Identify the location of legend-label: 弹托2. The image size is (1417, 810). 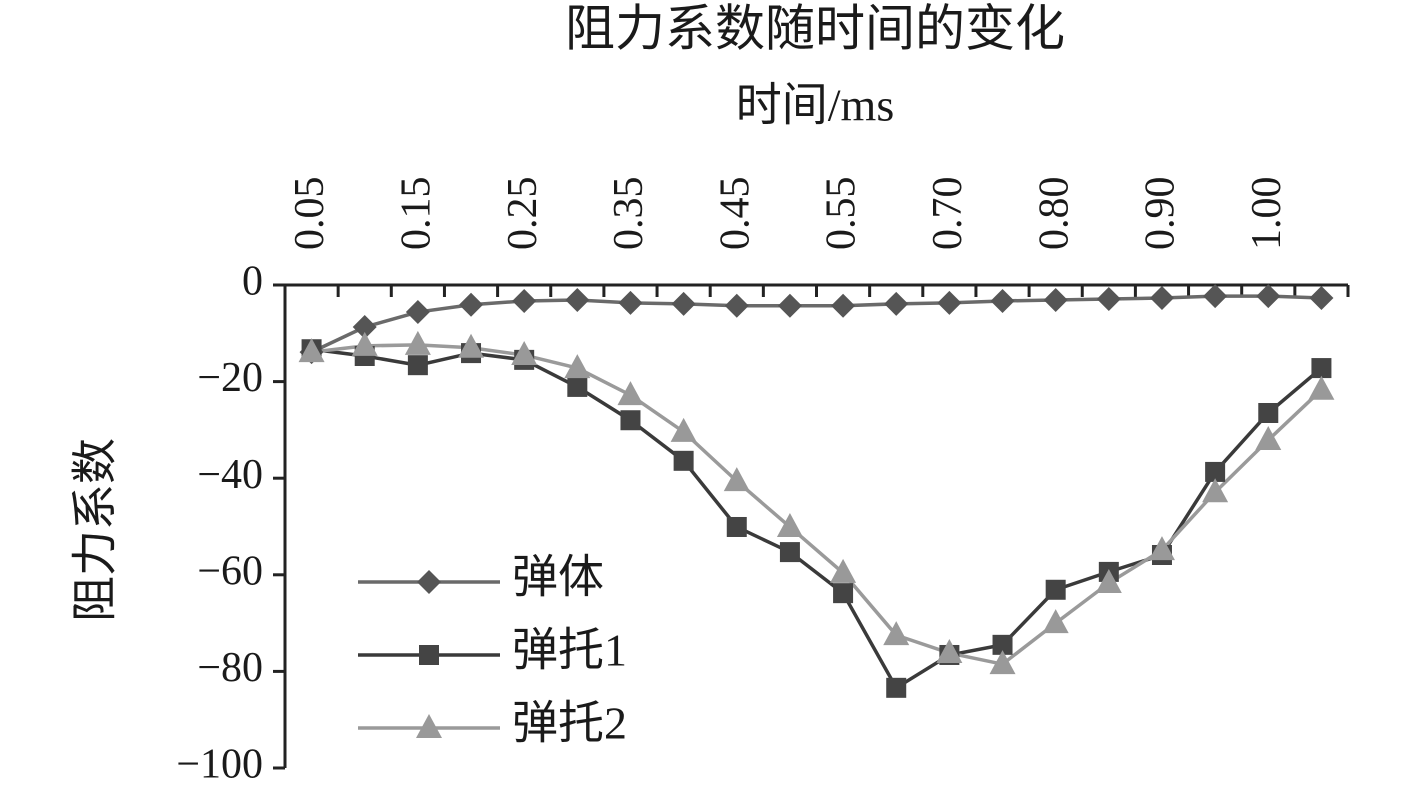
(569, 723).